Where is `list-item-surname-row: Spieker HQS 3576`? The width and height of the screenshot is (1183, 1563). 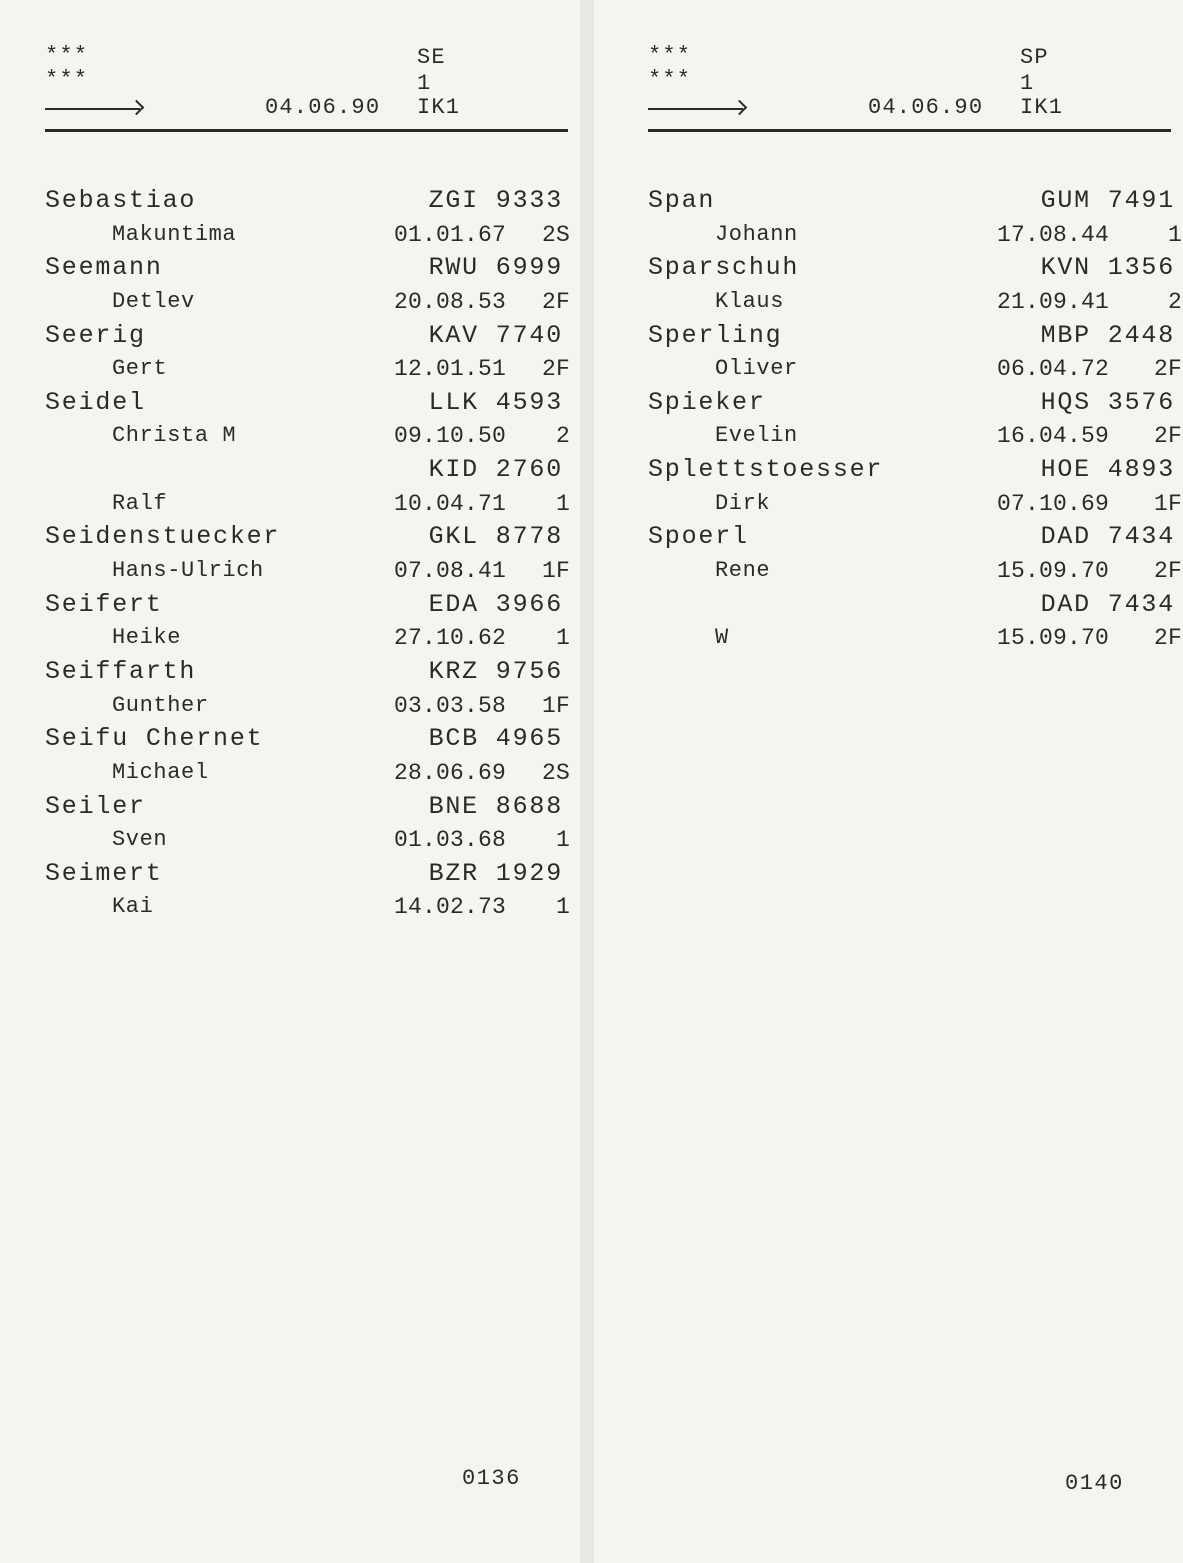 list-item-surname-row: Spieker HQS 3576 is located at coordinates (888, 403).